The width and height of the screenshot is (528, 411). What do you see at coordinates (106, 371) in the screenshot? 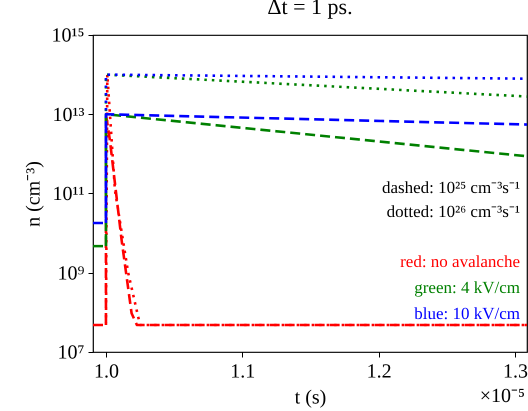
I see `x-tick-label: 1.0` at bounding box center [106, 371].